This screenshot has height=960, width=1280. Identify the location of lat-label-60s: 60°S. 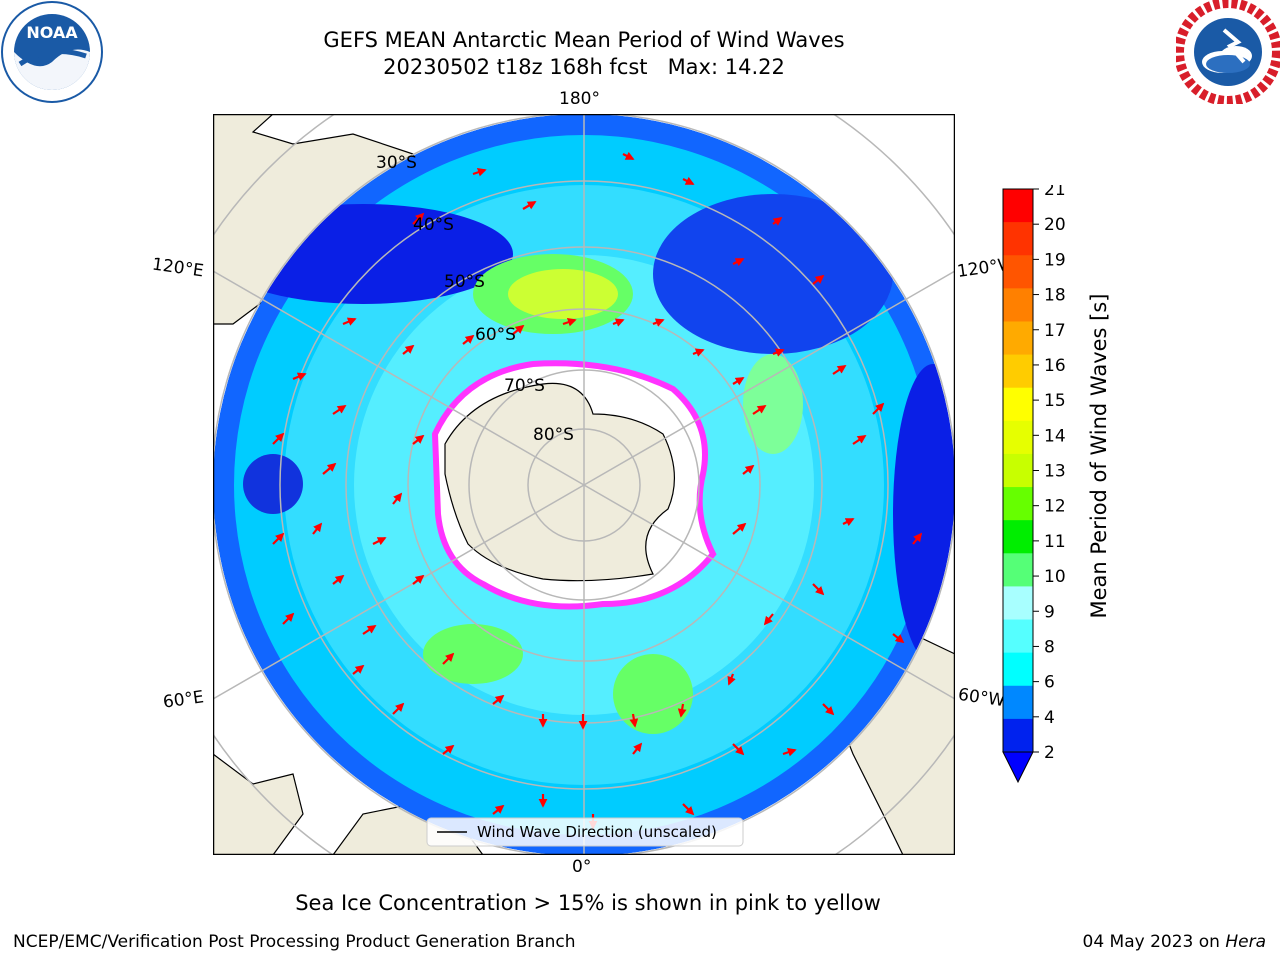
(495, 335).